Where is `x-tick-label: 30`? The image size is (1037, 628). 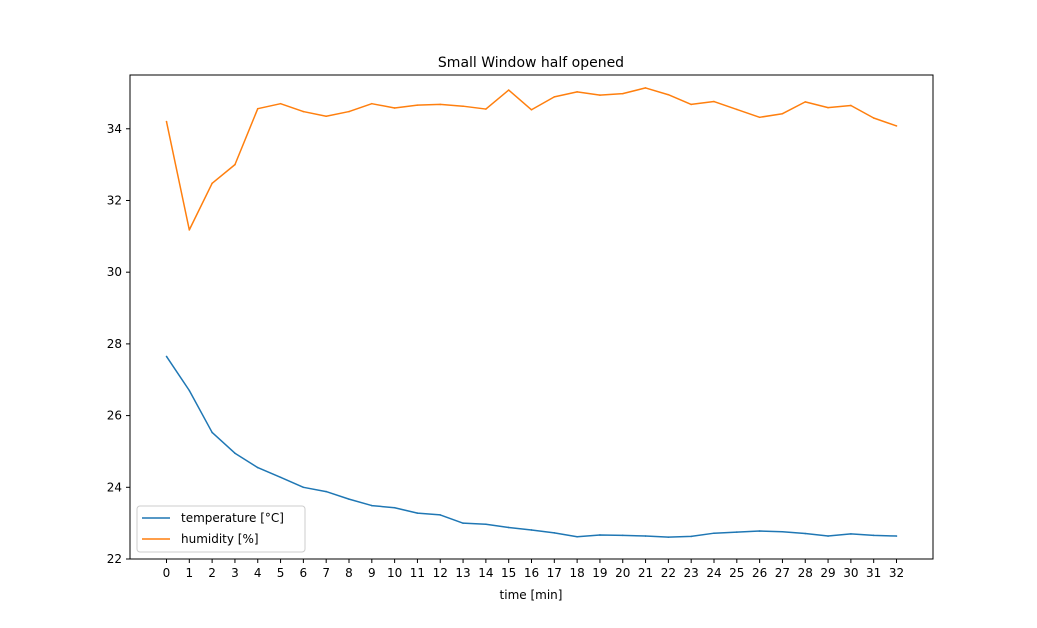
x-tick-label: 30 is located at coordinates (850, 573).